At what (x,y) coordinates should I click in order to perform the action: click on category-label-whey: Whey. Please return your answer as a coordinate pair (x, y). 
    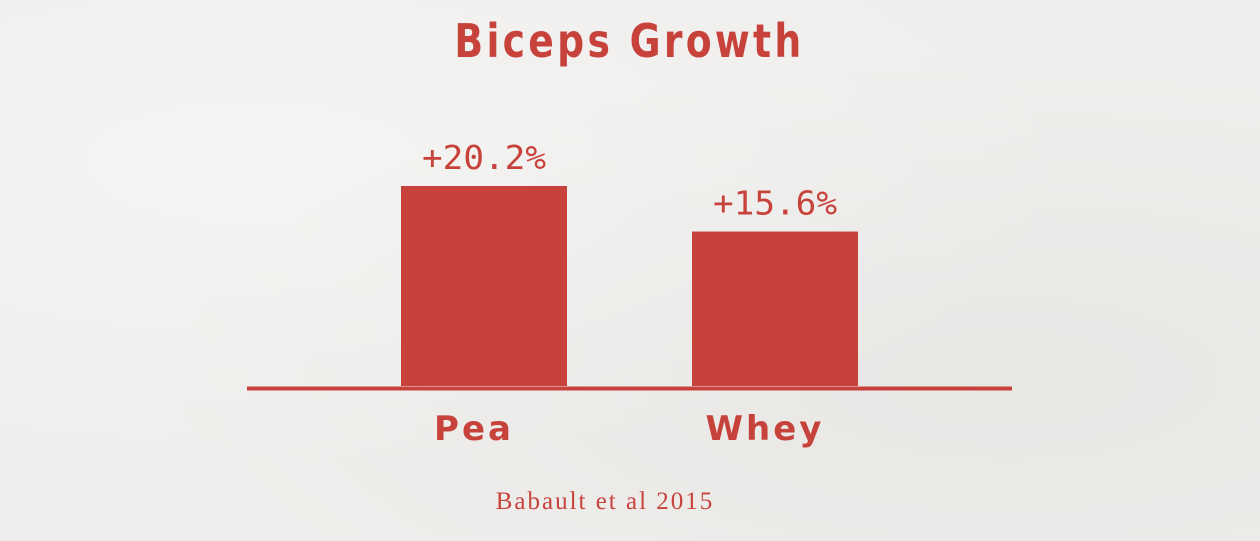
    Looking at the image, I should click on (765, 429).